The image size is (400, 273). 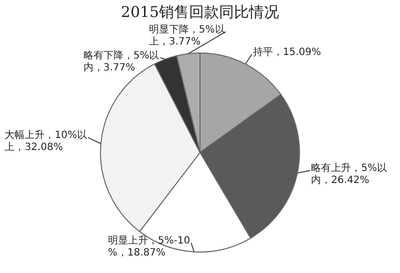 What do you see at coordinates (186, 35) in the screenshot?
I see `slice-label: 明显下降，5%以上，3.77%` at bounding box center [186, 35].